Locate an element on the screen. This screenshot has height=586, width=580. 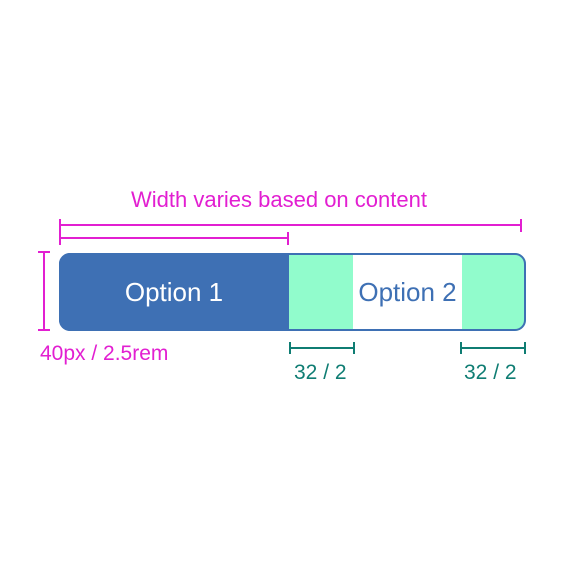
segment-option-1-label: Option 1 is located at coordinates (174, 291).